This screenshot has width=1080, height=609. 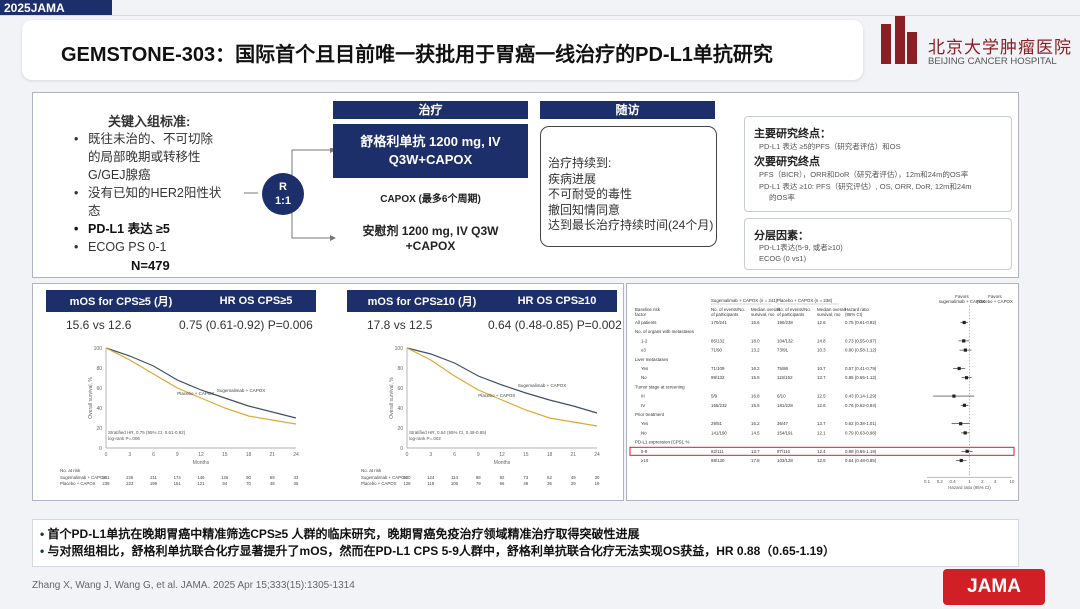 I want to click on y-tick-label: 0, so click(x=100, y=449).